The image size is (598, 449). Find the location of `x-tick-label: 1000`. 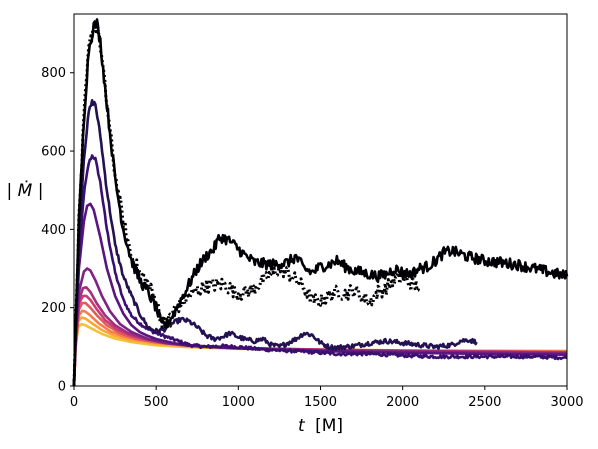

x-tick-label: 1000 is located at coordinates (238, 402).